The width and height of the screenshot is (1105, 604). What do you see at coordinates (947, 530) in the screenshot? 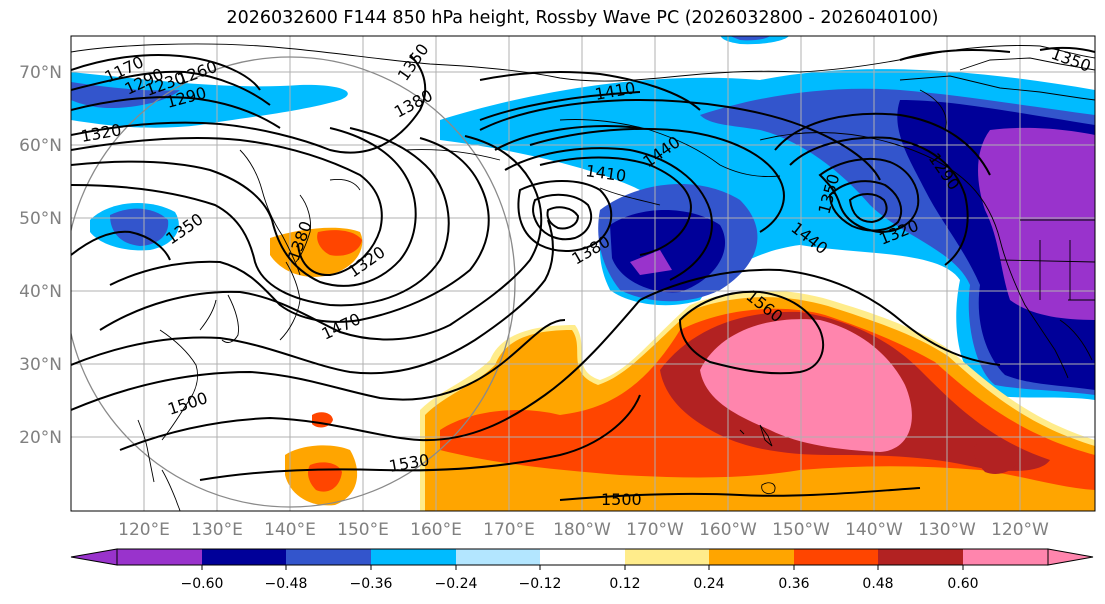
I see `lon-label: 130°W` at bounding box center [947, 530].